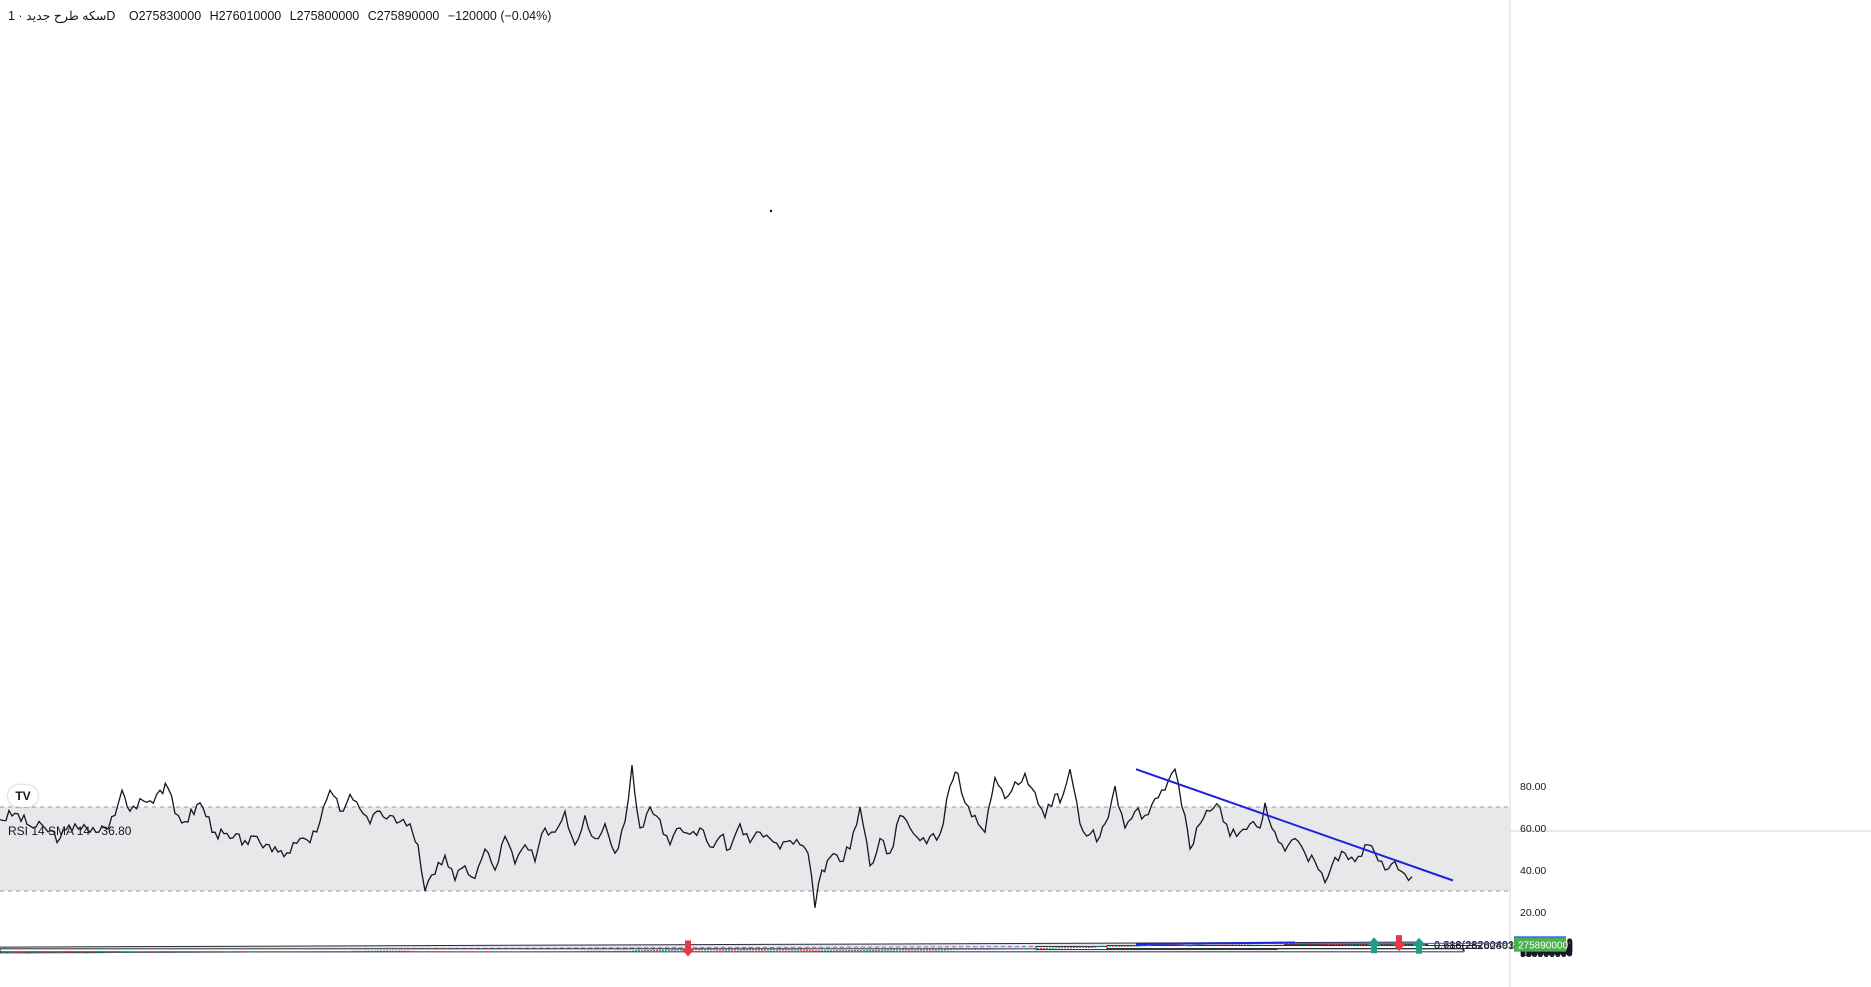 The width and height of the screenshot is (1871, 987). I want to click on rsi-label: RSI 14 SMA 14, so click(49, 831).